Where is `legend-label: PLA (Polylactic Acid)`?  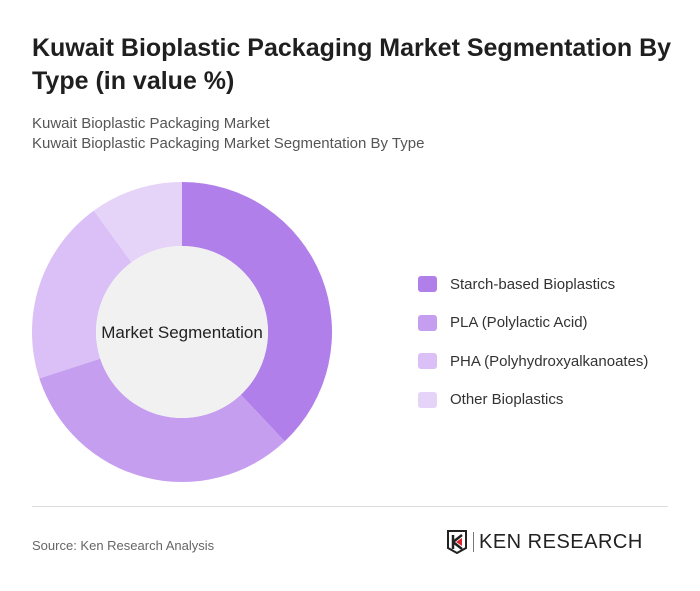 legend-label: PLA (Polylactic Acid) is located at coordinates (519, 323).